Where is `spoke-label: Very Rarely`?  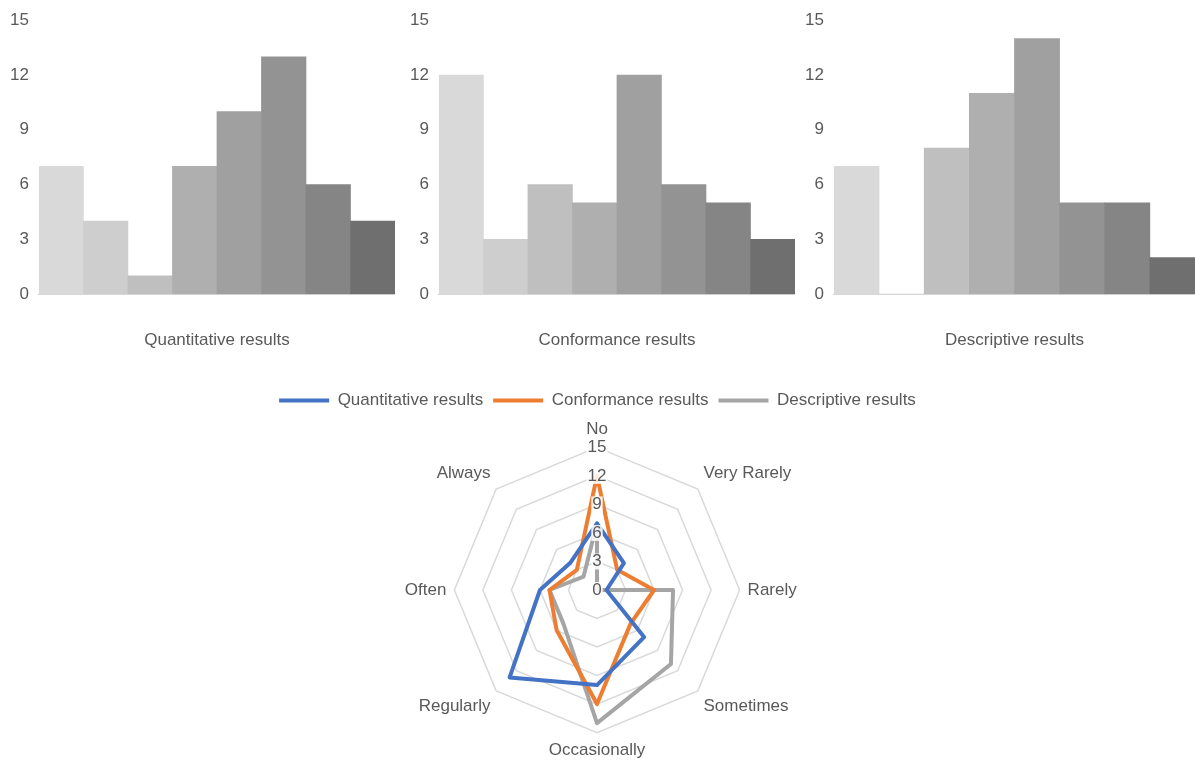 spoke-label: Very Rarely is located at coordinates (747, 472).